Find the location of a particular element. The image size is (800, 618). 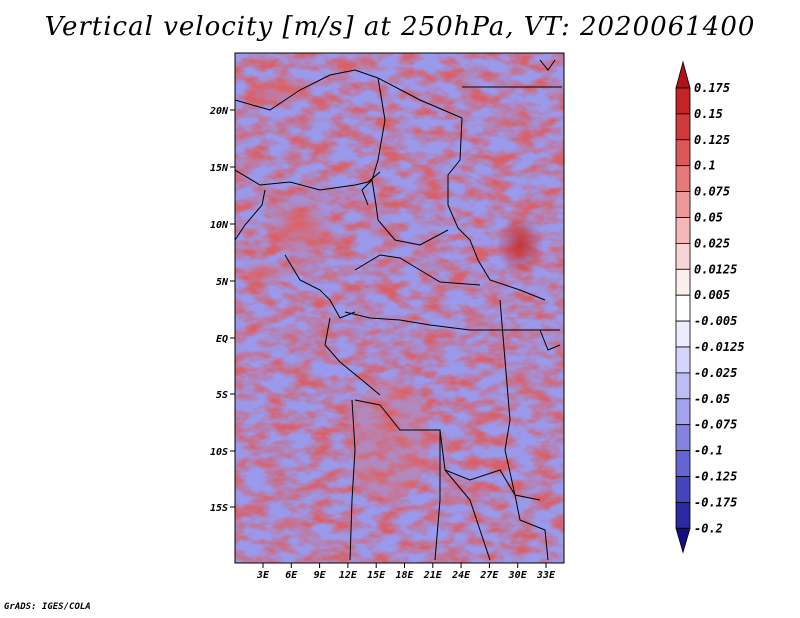

colorbar-label: -0.2 is located at coordinates (708, 528).